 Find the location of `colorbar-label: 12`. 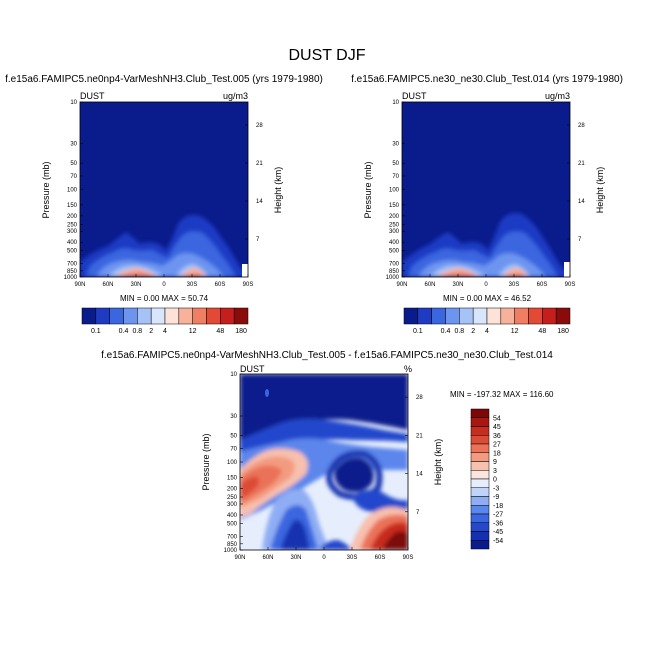

colorbar-label: 12 is located at coordinates (515, 331).